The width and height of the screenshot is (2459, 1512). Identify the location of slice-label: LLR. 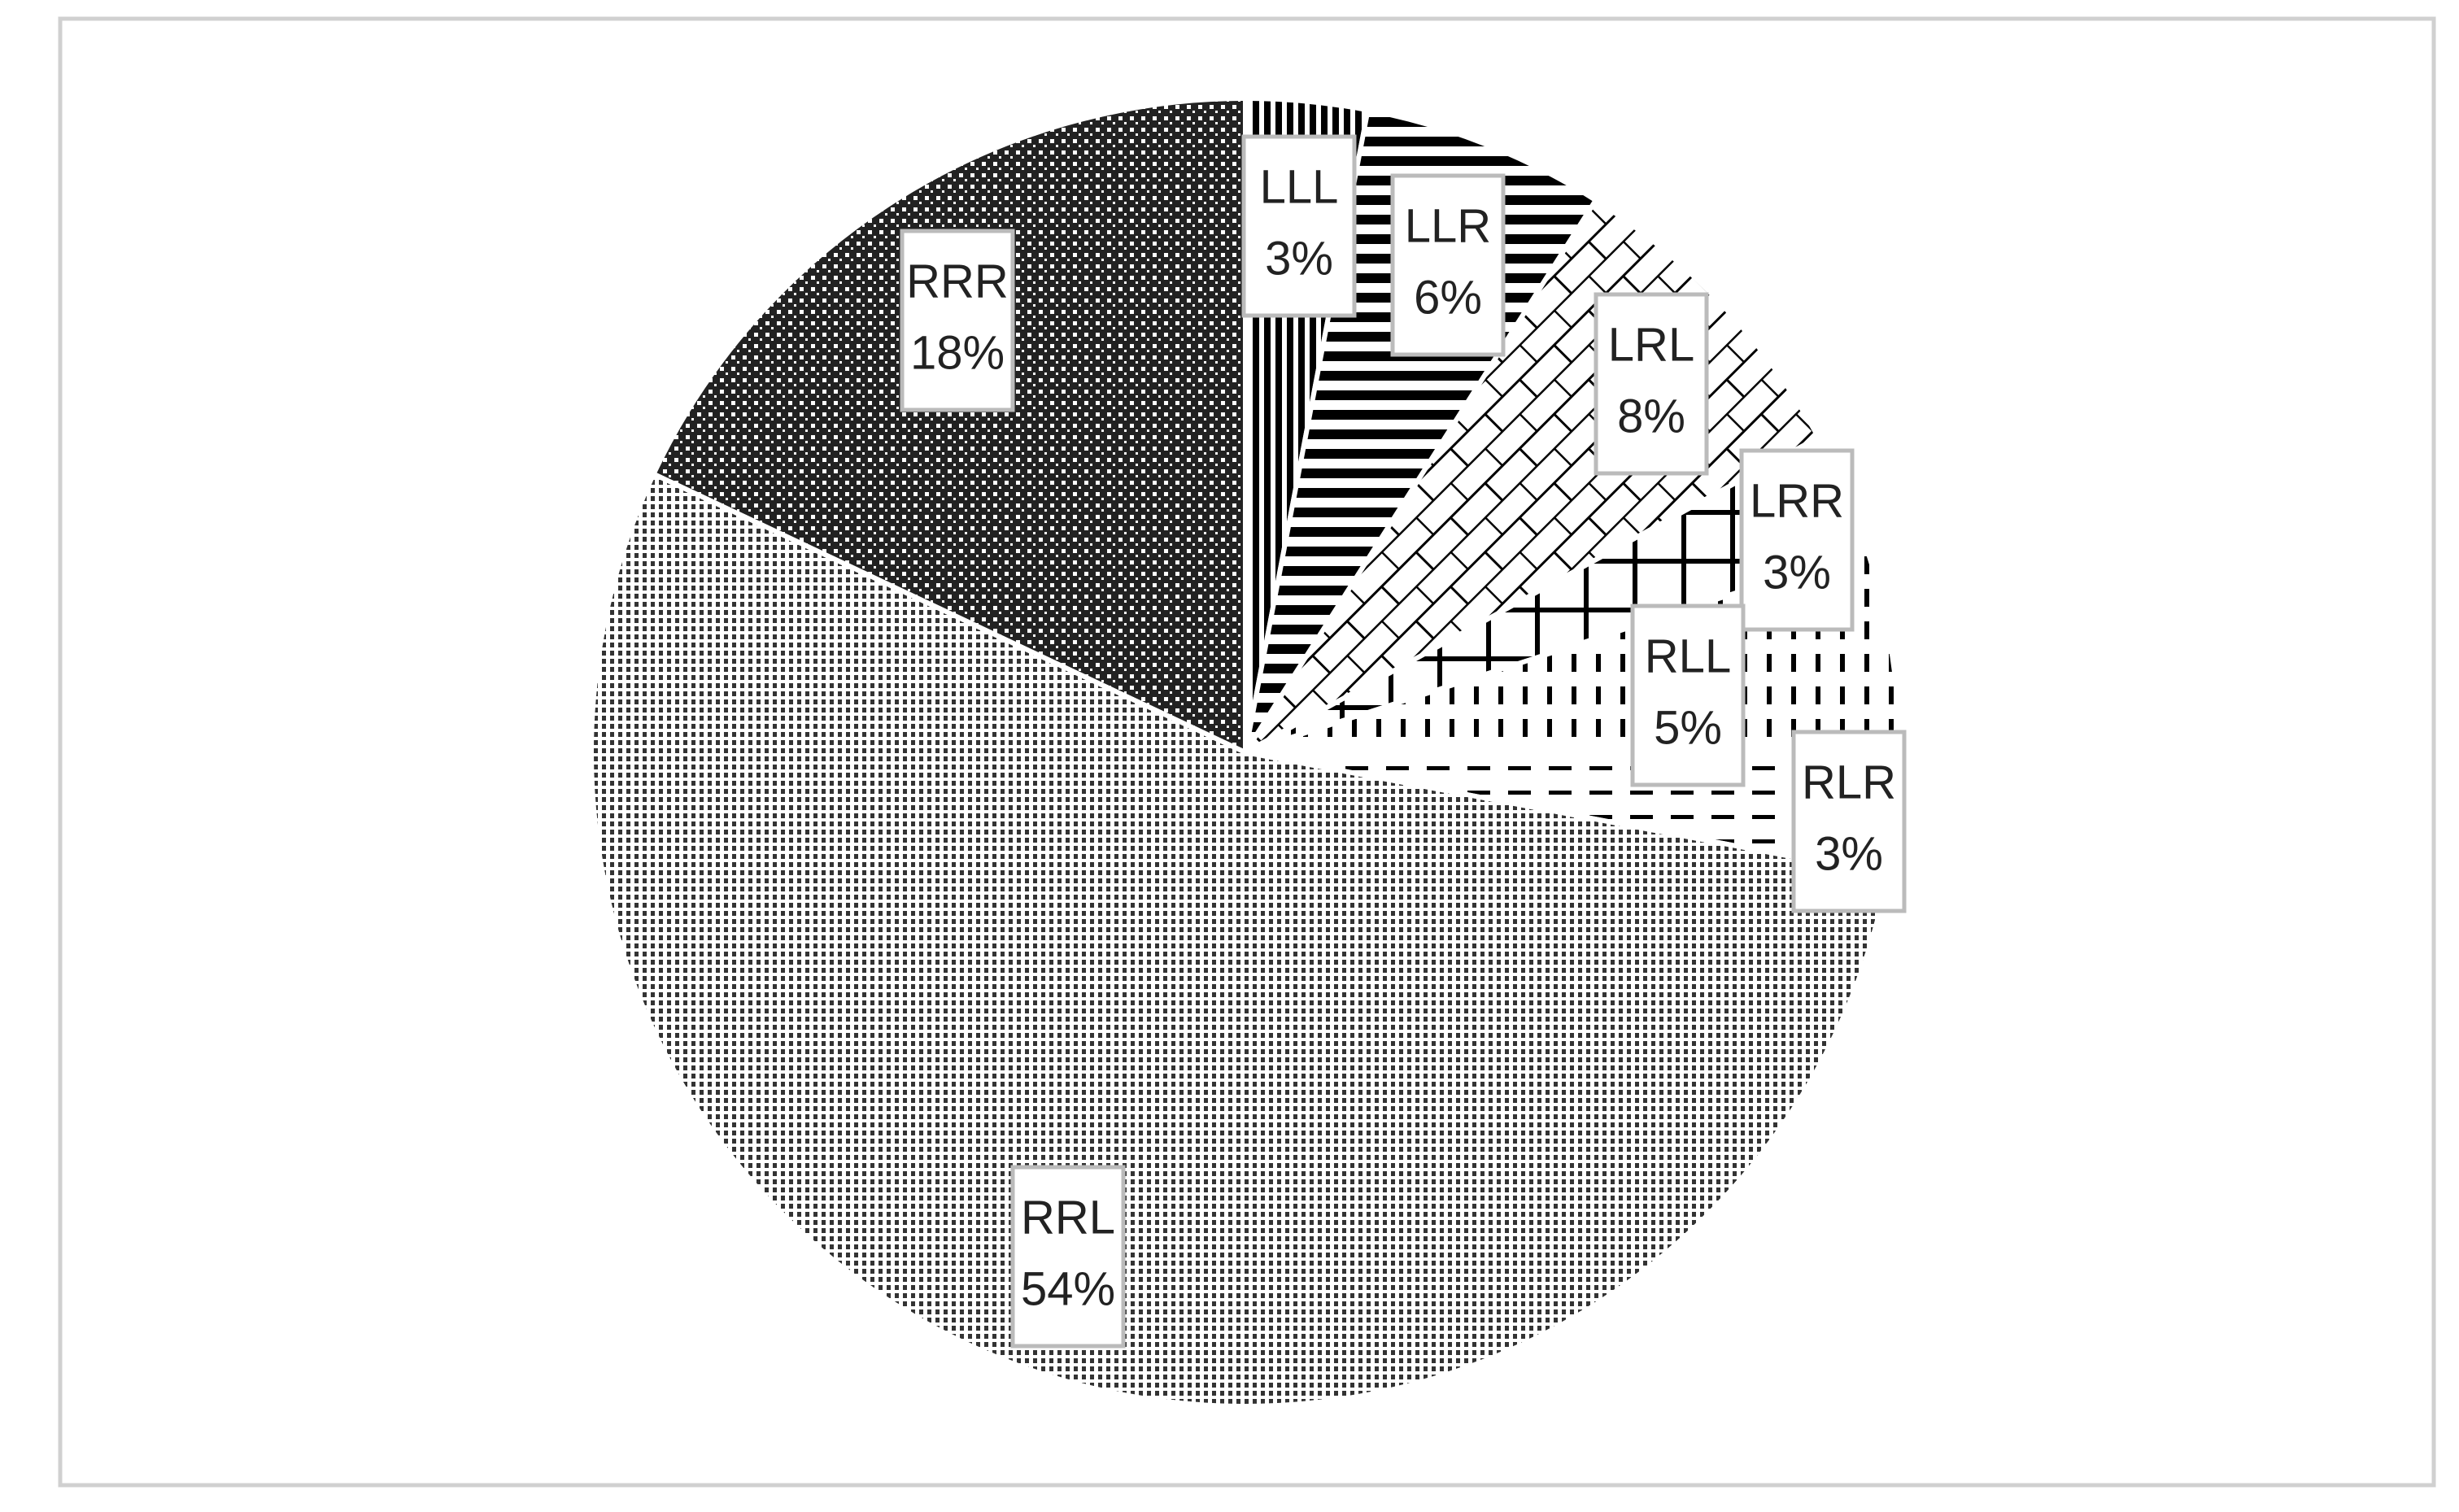
(1448, 225).